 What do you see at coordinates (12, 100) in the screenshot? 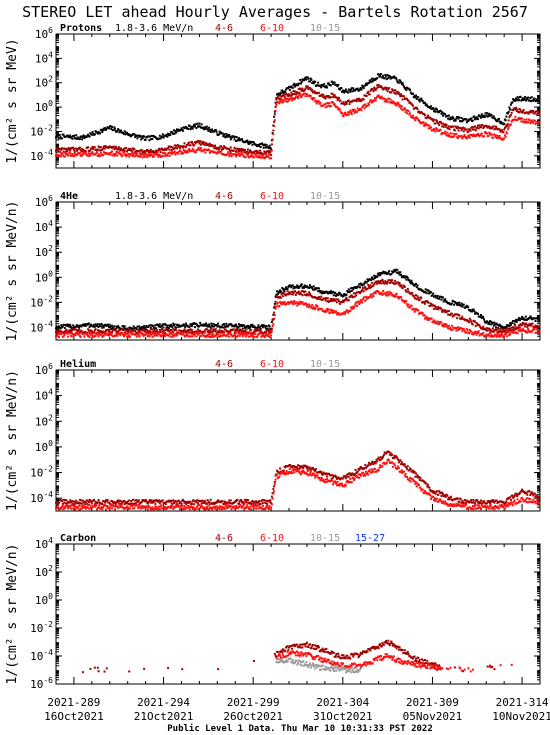
I see `y-axis-label: 1/(cm² s sr MeV)` at bounding box center [12, 100].